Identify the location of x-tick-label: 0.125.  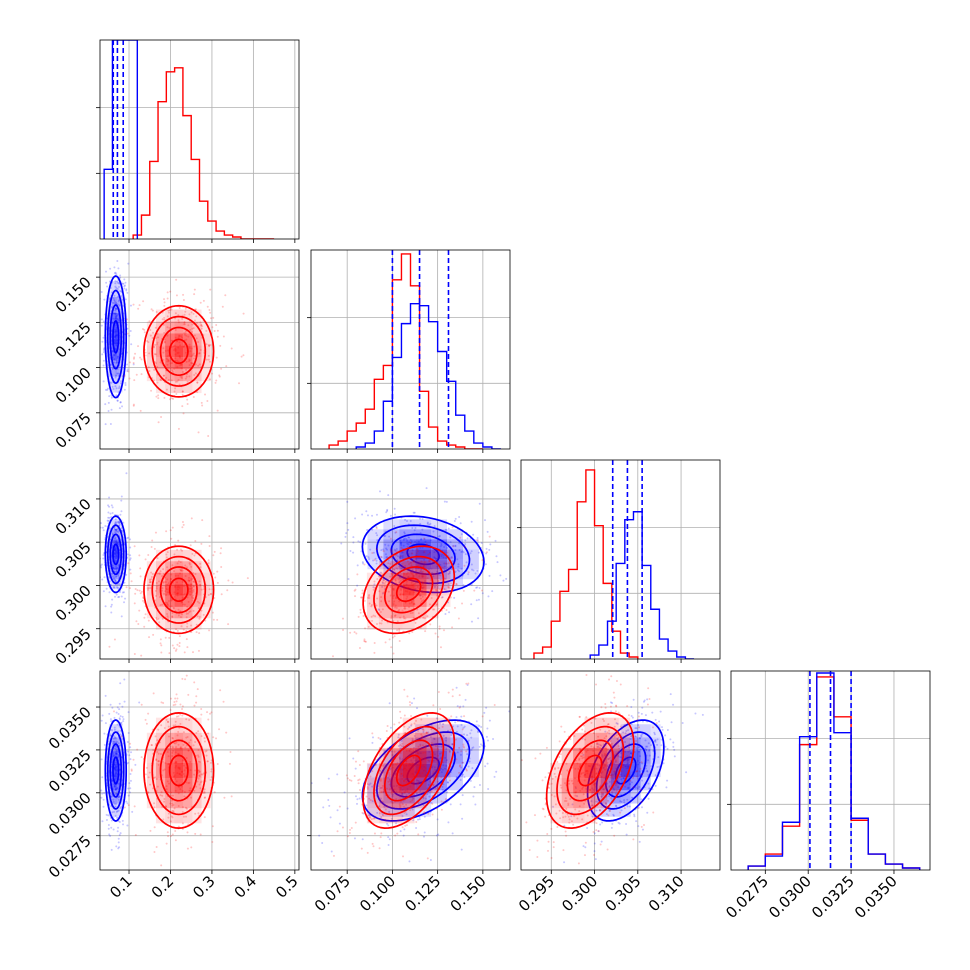
(422, 893).